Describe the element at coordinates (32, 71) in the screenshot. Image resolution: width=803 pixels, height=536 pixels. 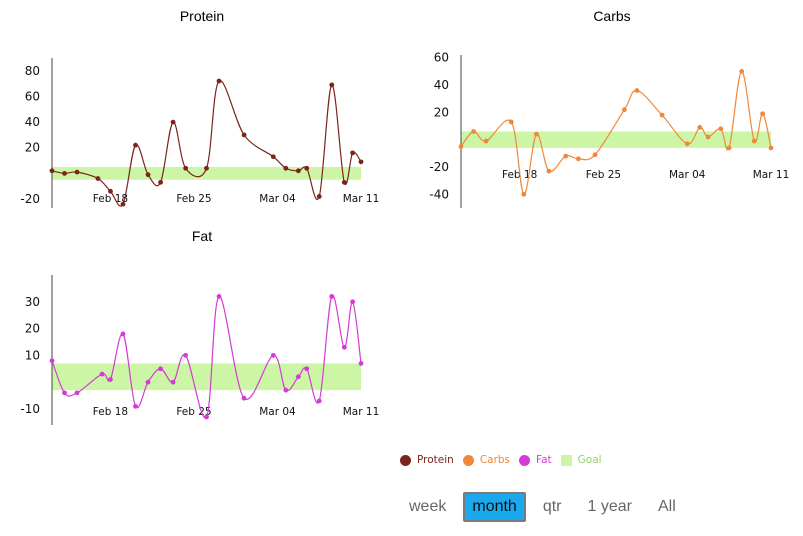
I see `protein-ytick-label: 80` at that location.